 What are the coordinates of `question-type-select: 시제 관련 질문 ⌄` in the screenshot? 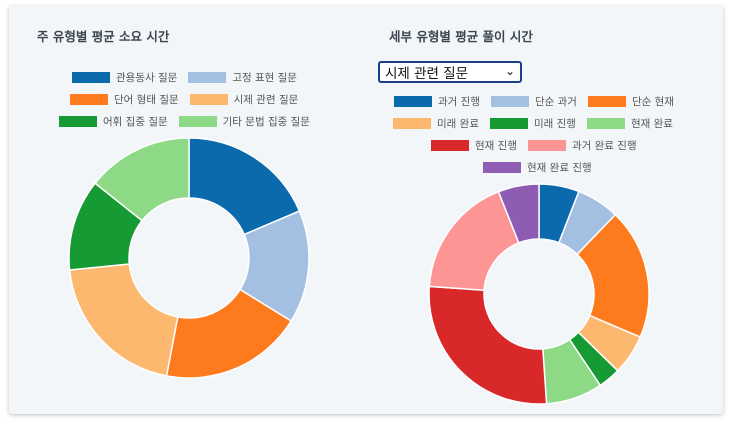 It's located at (450, 72).